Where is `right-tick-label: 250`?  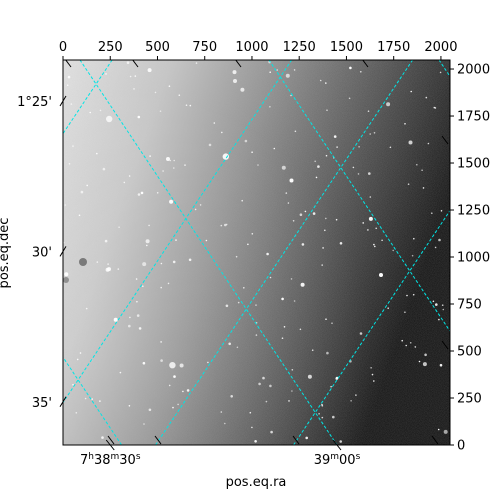 right-tick-label: 250 is located at coordinates (469, 399).